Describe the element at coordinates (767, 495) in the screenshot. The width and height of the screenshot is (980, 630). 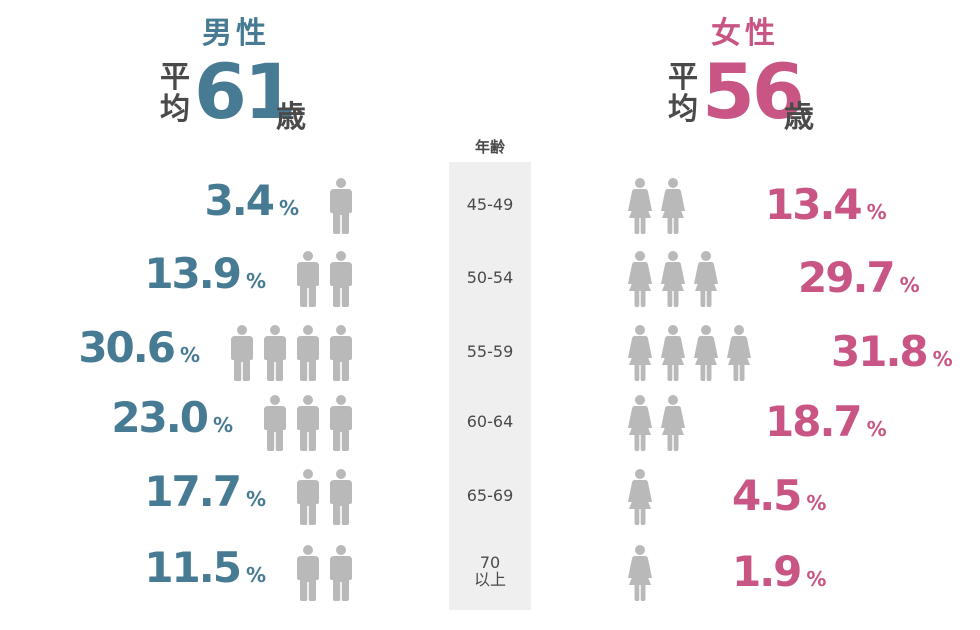
I see `female-percent-value: 4.5` at that location.